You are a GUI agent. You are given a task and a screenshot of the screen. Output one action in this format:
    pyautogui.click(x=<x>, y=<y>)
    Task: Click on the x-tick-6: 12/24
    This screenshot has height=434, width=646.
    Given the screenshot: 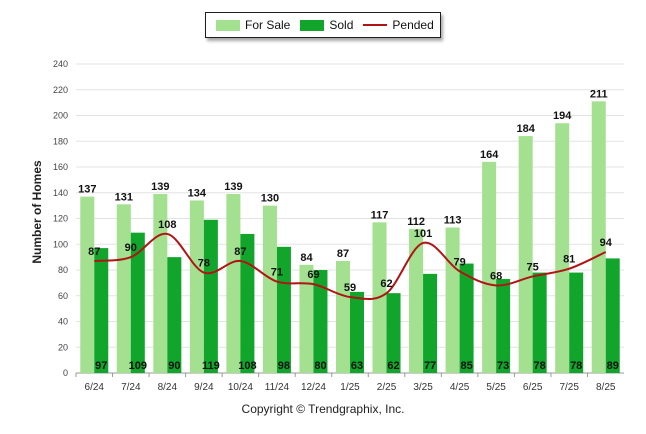 What is the action you would take?
    pyautogui.click(x=313, y=387)
    